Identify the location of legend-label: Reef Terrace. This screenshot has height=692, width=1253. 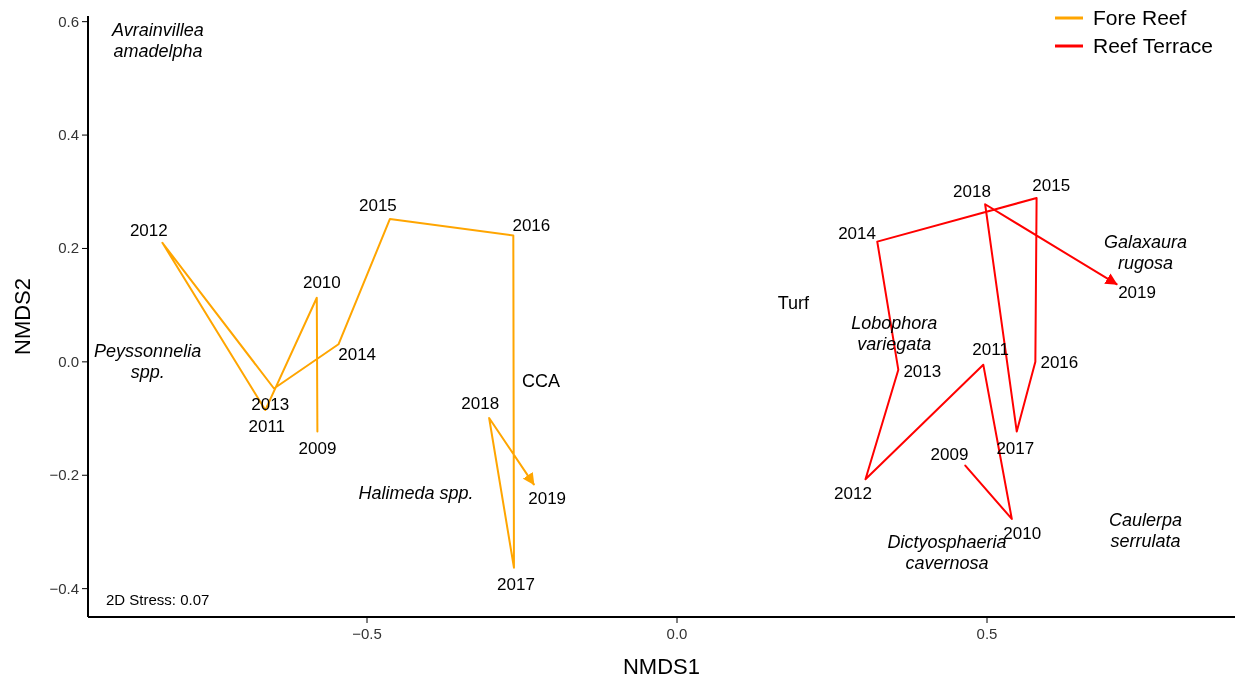
(1153, 45).